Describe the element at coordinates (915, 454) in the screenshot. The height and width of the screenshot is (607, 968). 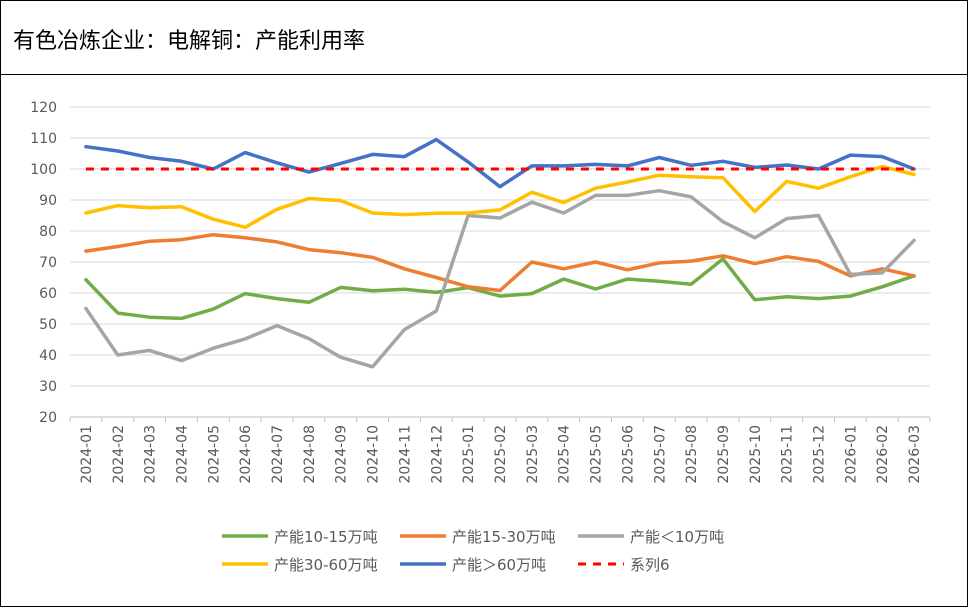
I see `x-tick-label: 2026-03` at that location.